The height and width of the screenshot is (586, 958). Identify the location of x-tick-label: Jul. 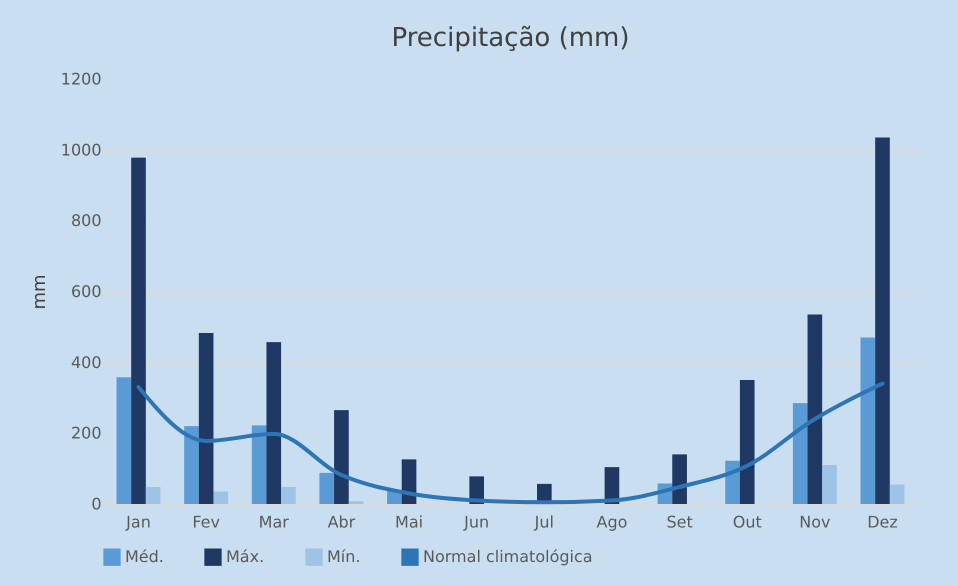
(544, 522).